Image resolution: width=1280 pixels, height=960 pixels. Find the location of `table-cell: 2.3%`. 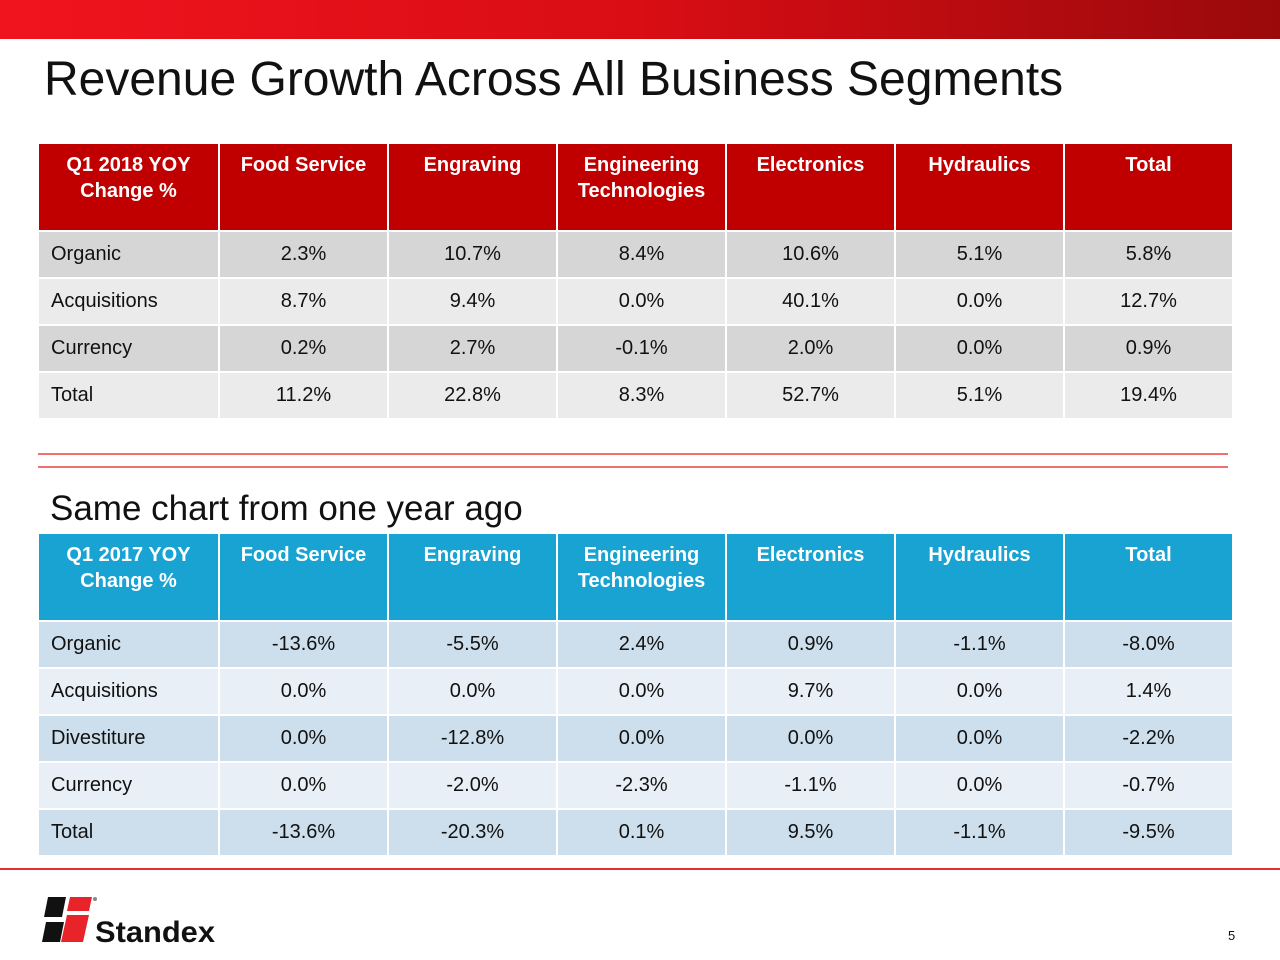

table-cell: 2.3% is located at coordinates (303, 254).